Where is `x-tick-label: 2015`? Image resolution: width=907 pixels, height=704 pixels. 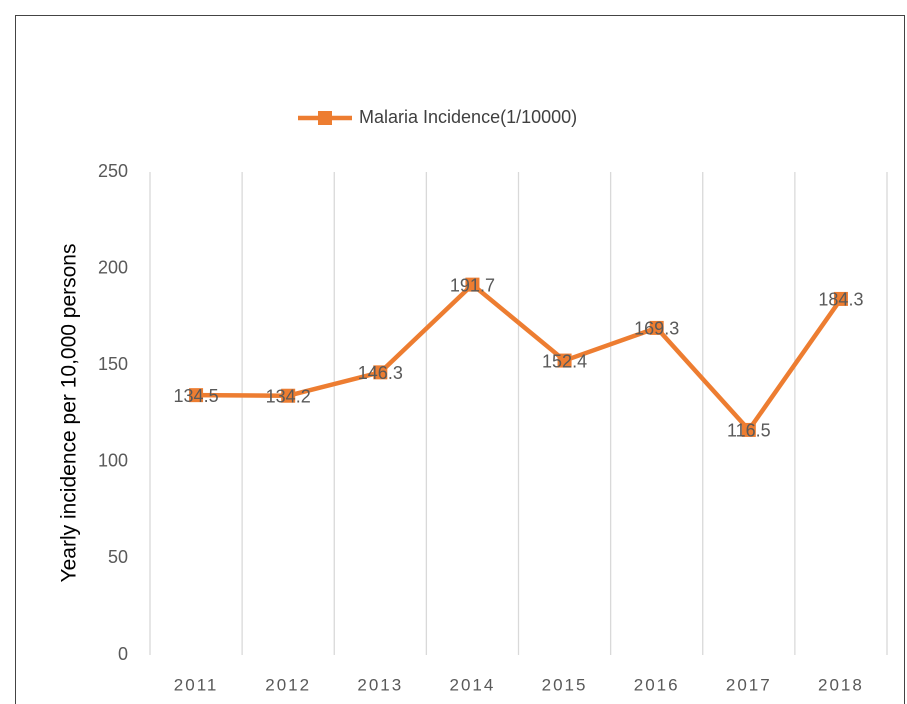
x-tick-label: 2015 is located at coordinates (565, 684).